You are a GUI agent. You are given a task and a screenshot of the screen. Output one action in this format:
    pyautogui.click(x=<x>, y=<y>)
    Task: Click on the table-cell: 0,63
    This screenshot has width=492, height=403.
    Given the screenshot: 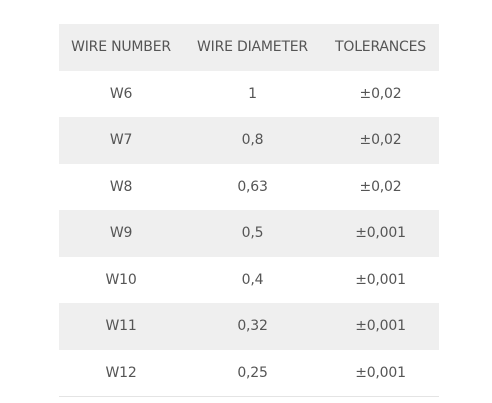 What is the action you would take?
    pyautogui.click(x=252, y=186)
    